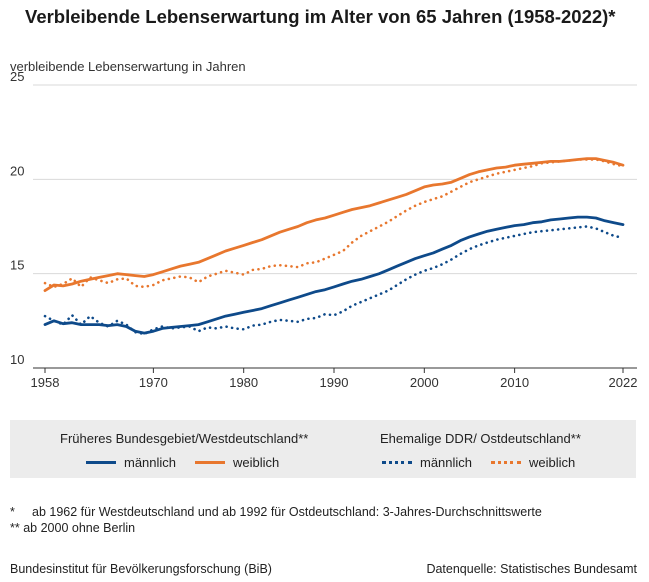  What do you see at coordinates (17, 218) in the screenshot?
I see `y-tick-labels: 10 15 20 25` at bounding box center [17, 218].